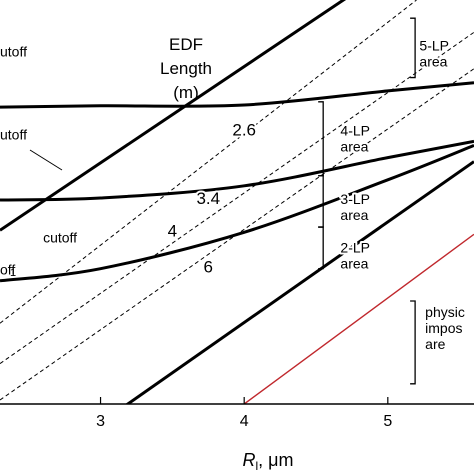 This screenshot has width=474, height=474. What do you see at coordinates (13, 52) in the screenshot?
I see `cutoff-label-1: utoff` at bounding box center [13, 52].